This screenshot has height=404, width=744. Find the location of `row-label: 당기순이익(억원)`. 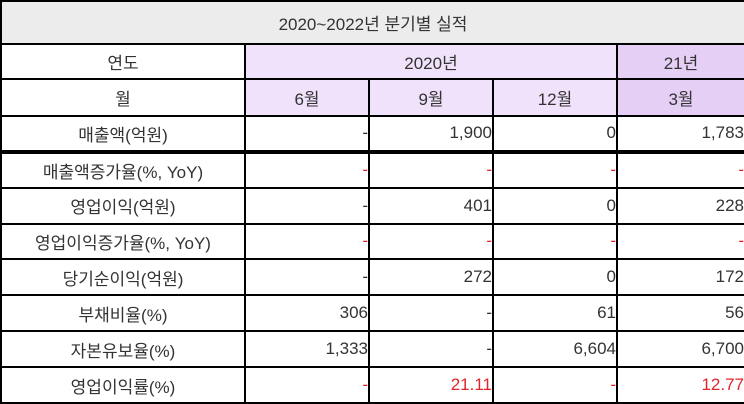

row-label: 당기순이익(억원) is located at coordinates (123, 277).